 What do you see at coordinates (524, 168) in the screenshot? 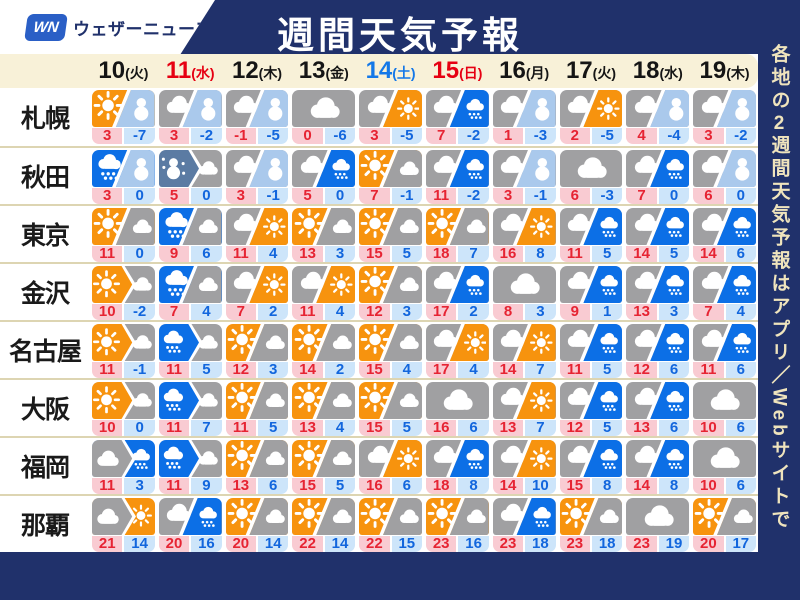
I see `cloud-snow-icon` at bounding box center [524, 168].